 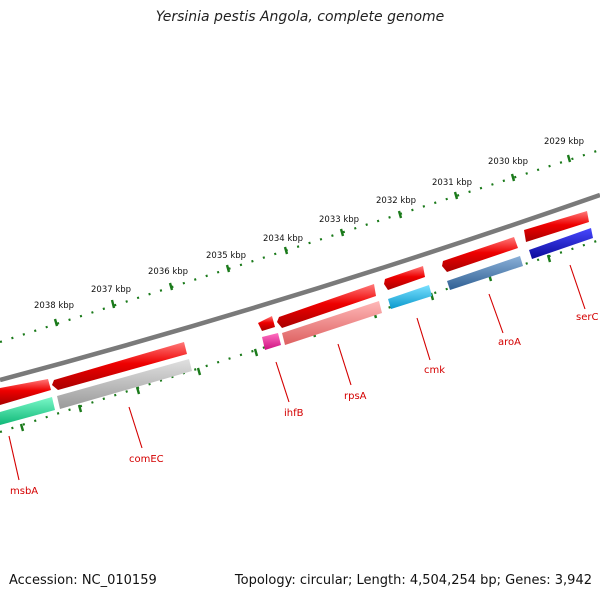 I want to click on feature-arrow-cmk, so click(x=404, y=278).